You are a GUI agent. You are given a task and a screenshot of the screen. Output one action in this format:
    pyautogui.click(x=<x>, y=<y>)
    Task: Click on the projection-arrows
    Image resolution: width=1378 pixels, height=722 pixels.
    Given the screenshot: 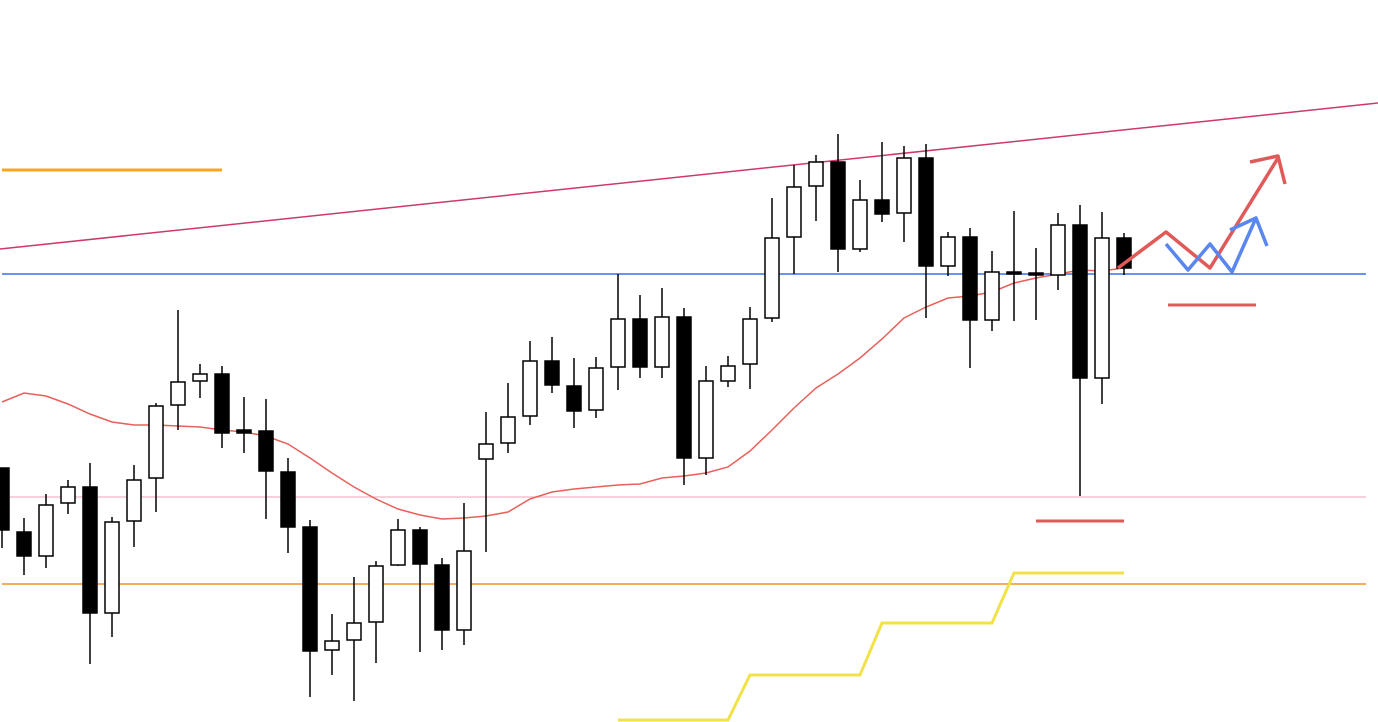 What is the action you would take?
    pyautogui.click(x=1201, y=214)
    